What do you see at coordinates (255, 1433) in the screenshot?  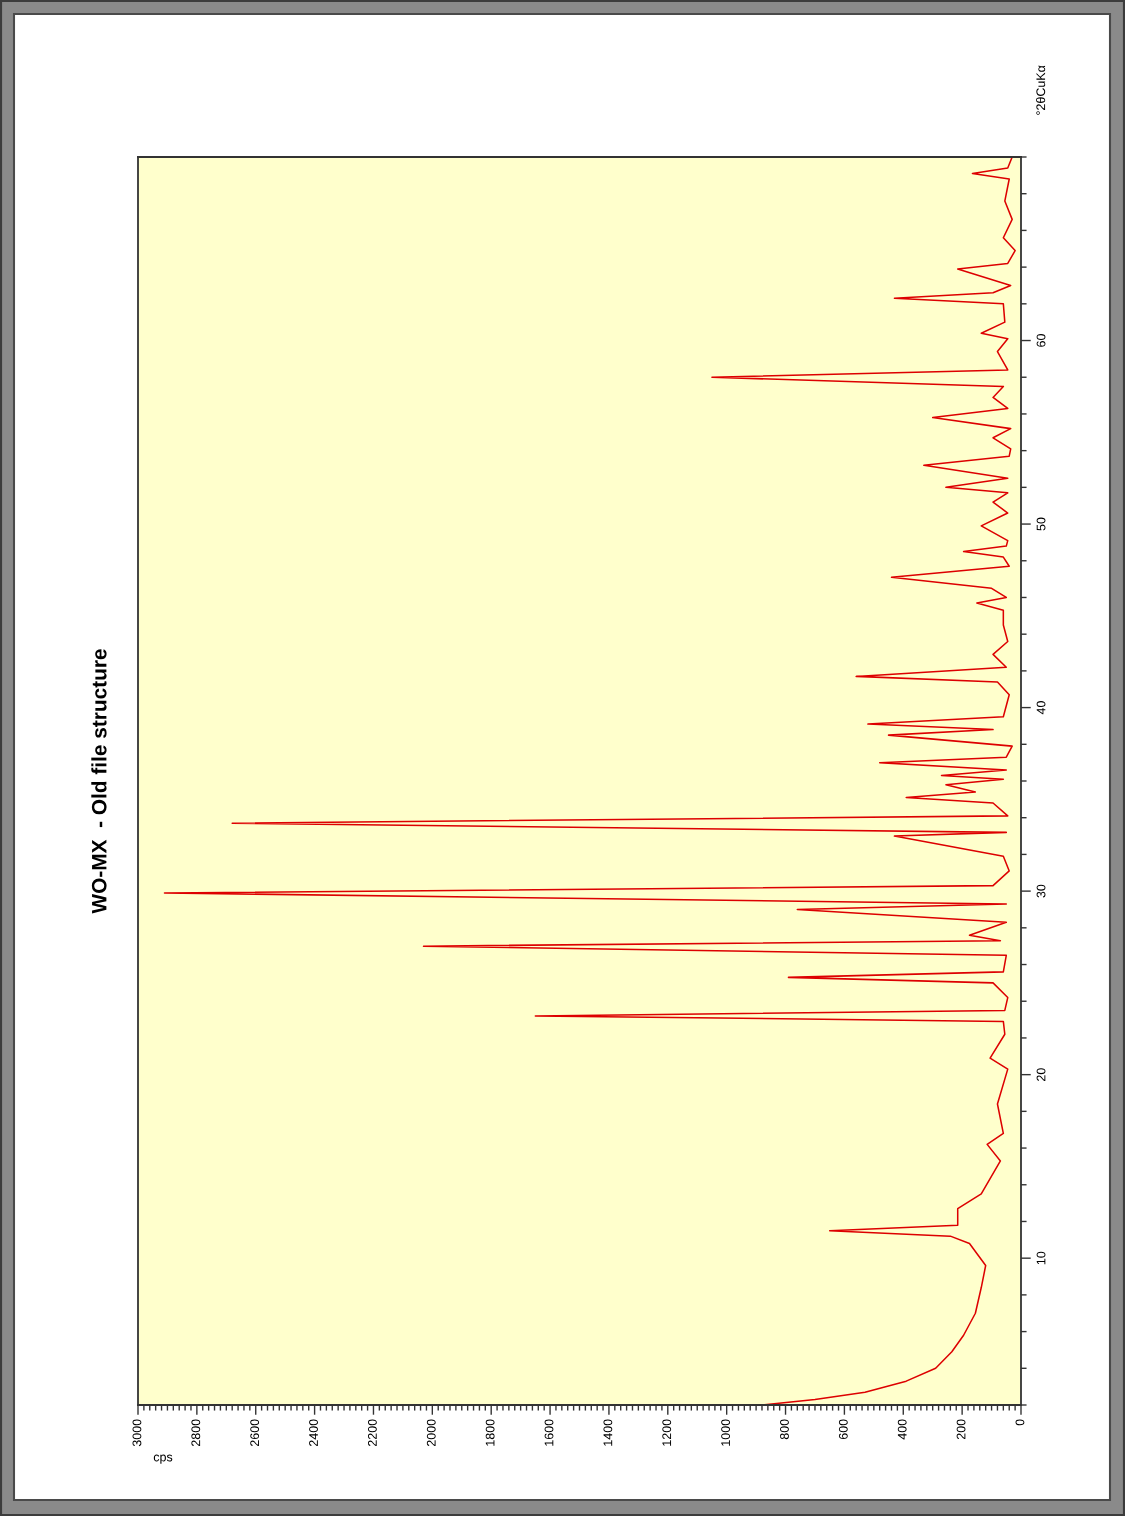 I see `x-tick-label: 2600` at bounding box center [255, 1433].